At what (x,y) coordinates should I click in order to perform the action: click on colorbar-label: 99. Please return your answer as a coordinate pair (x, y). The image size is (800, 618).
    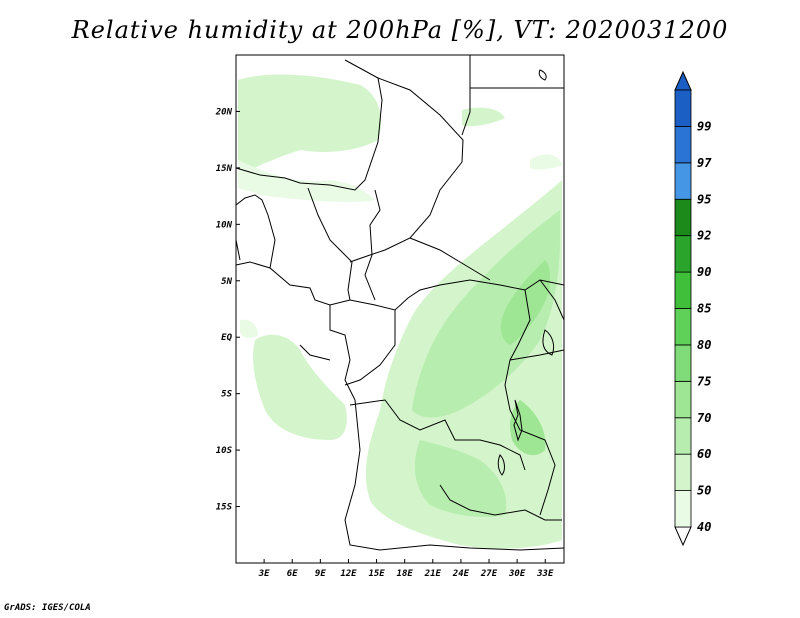
    Looking at the image, I should click on (704, 126).